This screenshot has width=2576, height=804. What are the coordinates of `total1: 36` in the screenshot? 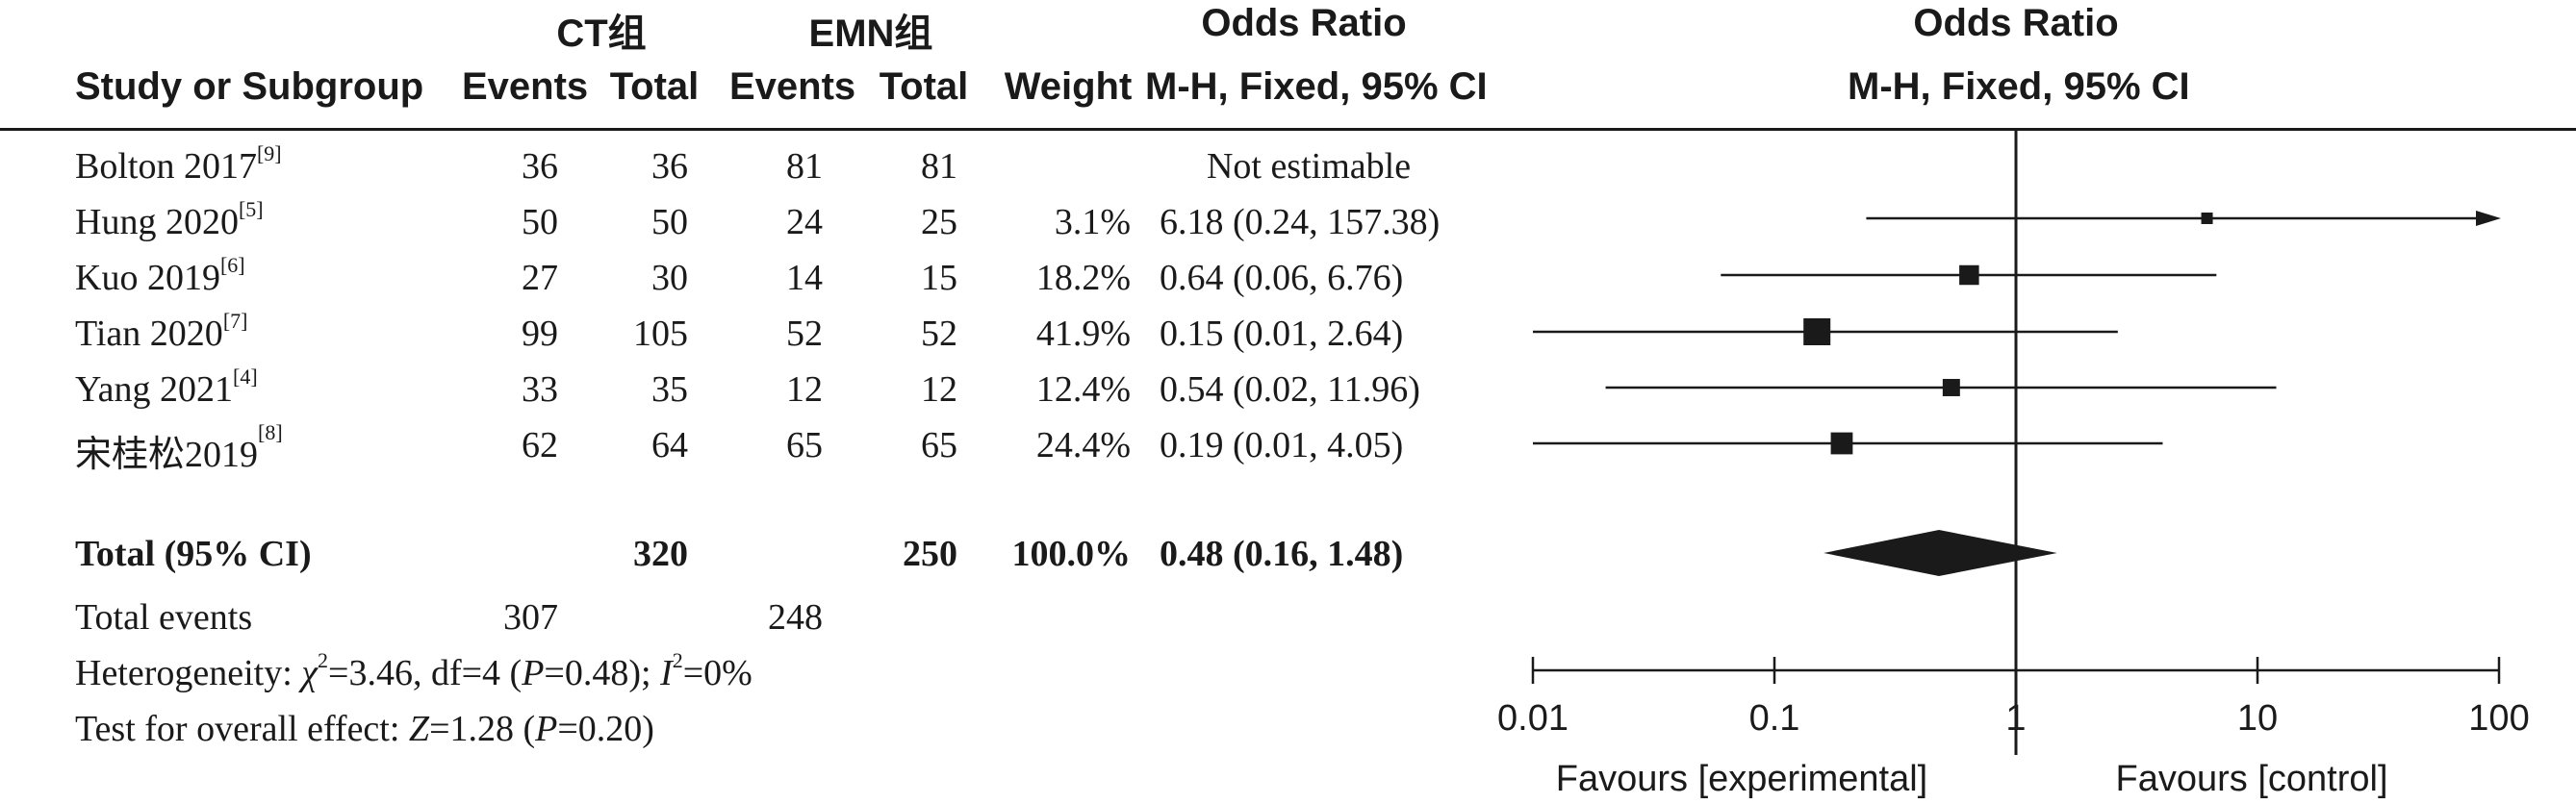 It's located at (669, 167).